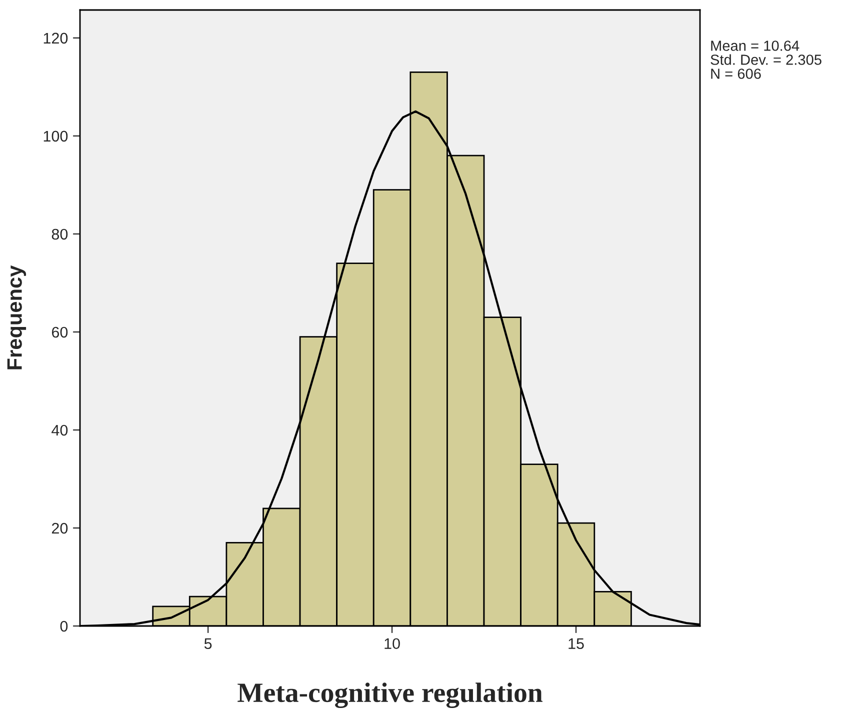  I want to click on text: Mean = 10.64, so click(755, 45).